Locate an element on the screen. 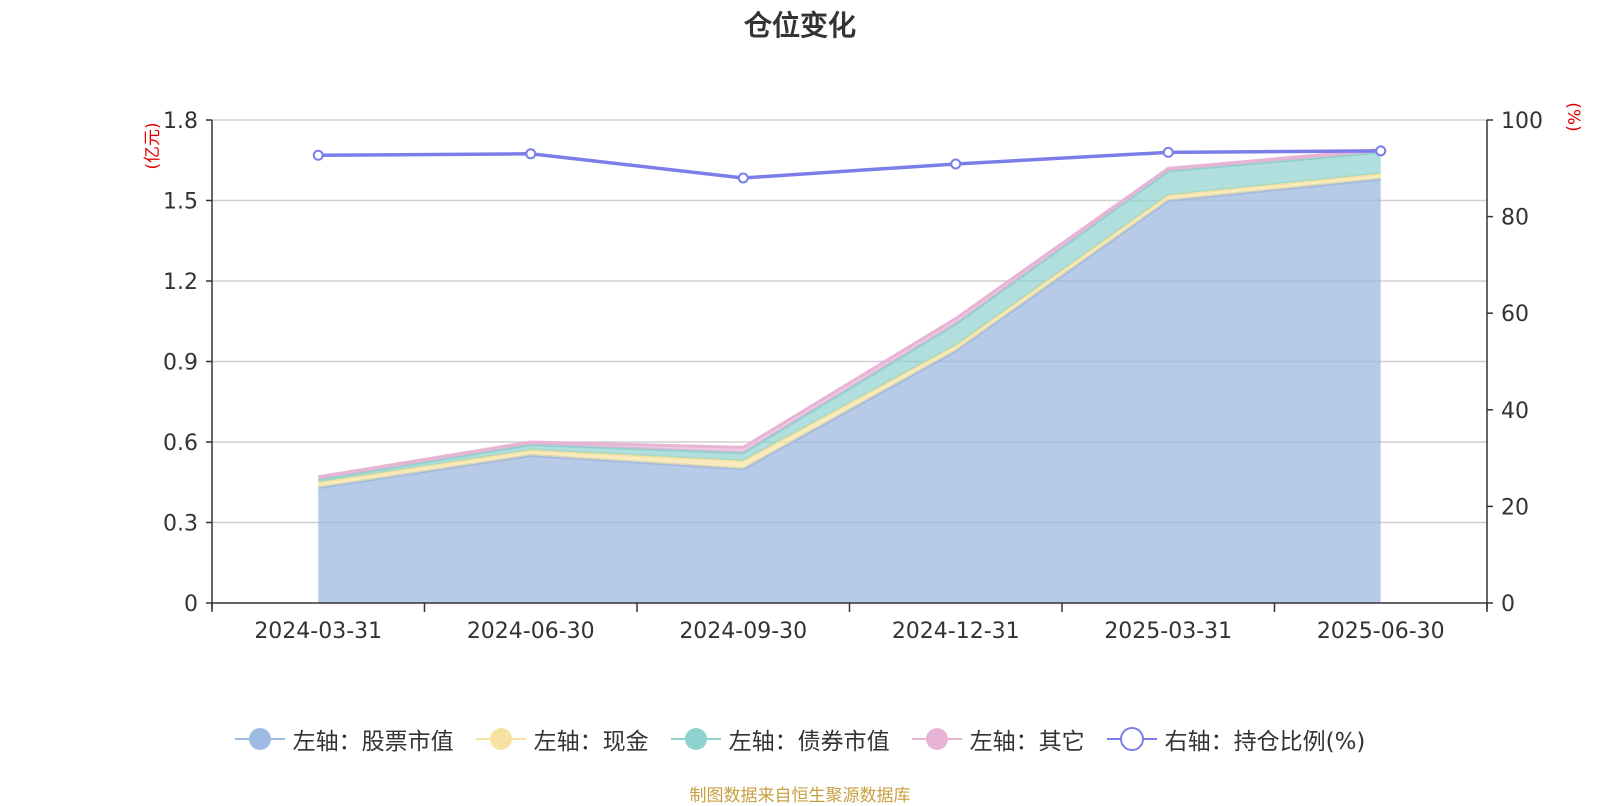 This screenshot has height=806, width=1600. right-axis-tick-label: 100 is located at coordinates (1522, 121).